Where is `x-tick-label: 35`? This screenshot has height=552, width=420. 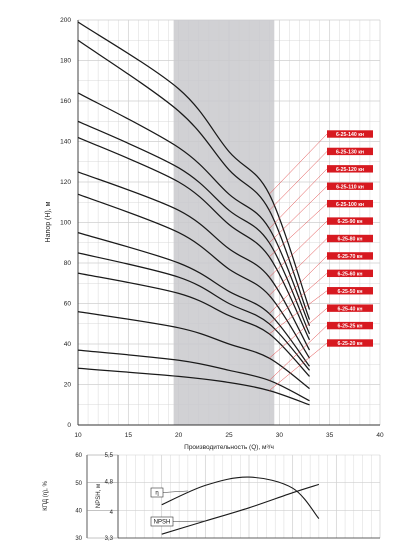
x-tick-label: 35 is located at coordinates (330, 435).